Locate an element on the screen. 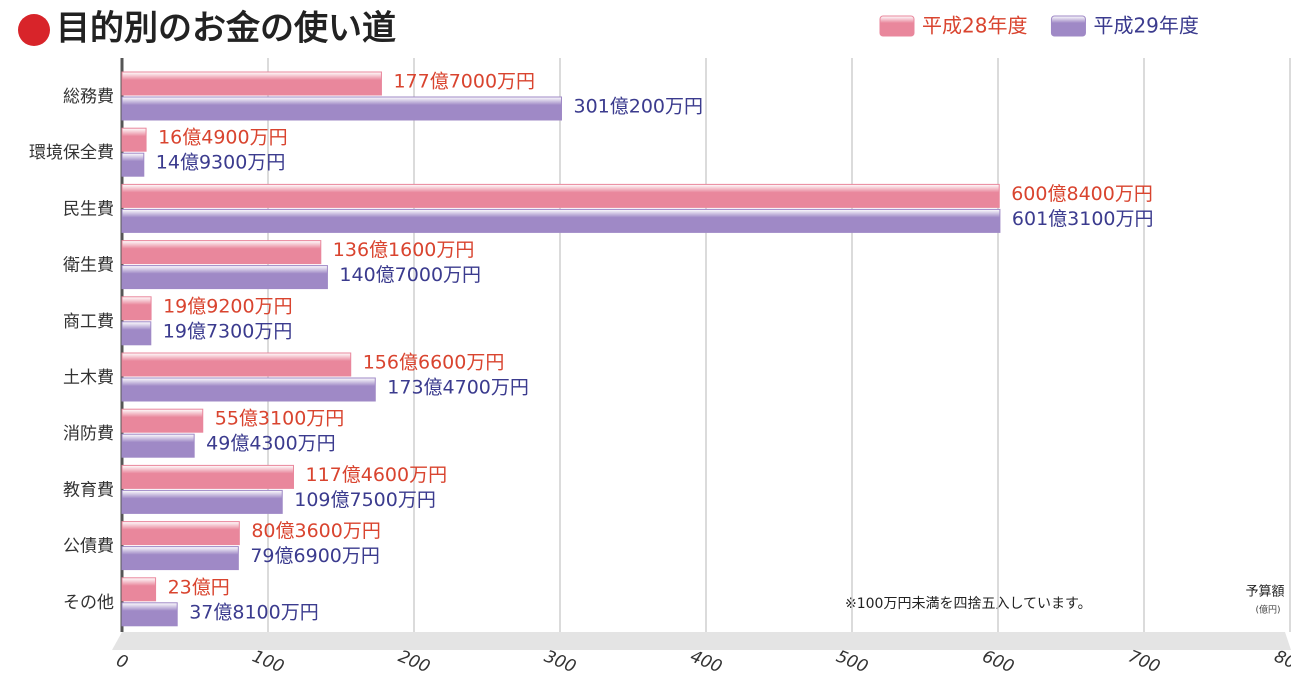 This screenshot has height=677, width=1291. value-label: 80億3600万円 is located at coordinates (316, 531).